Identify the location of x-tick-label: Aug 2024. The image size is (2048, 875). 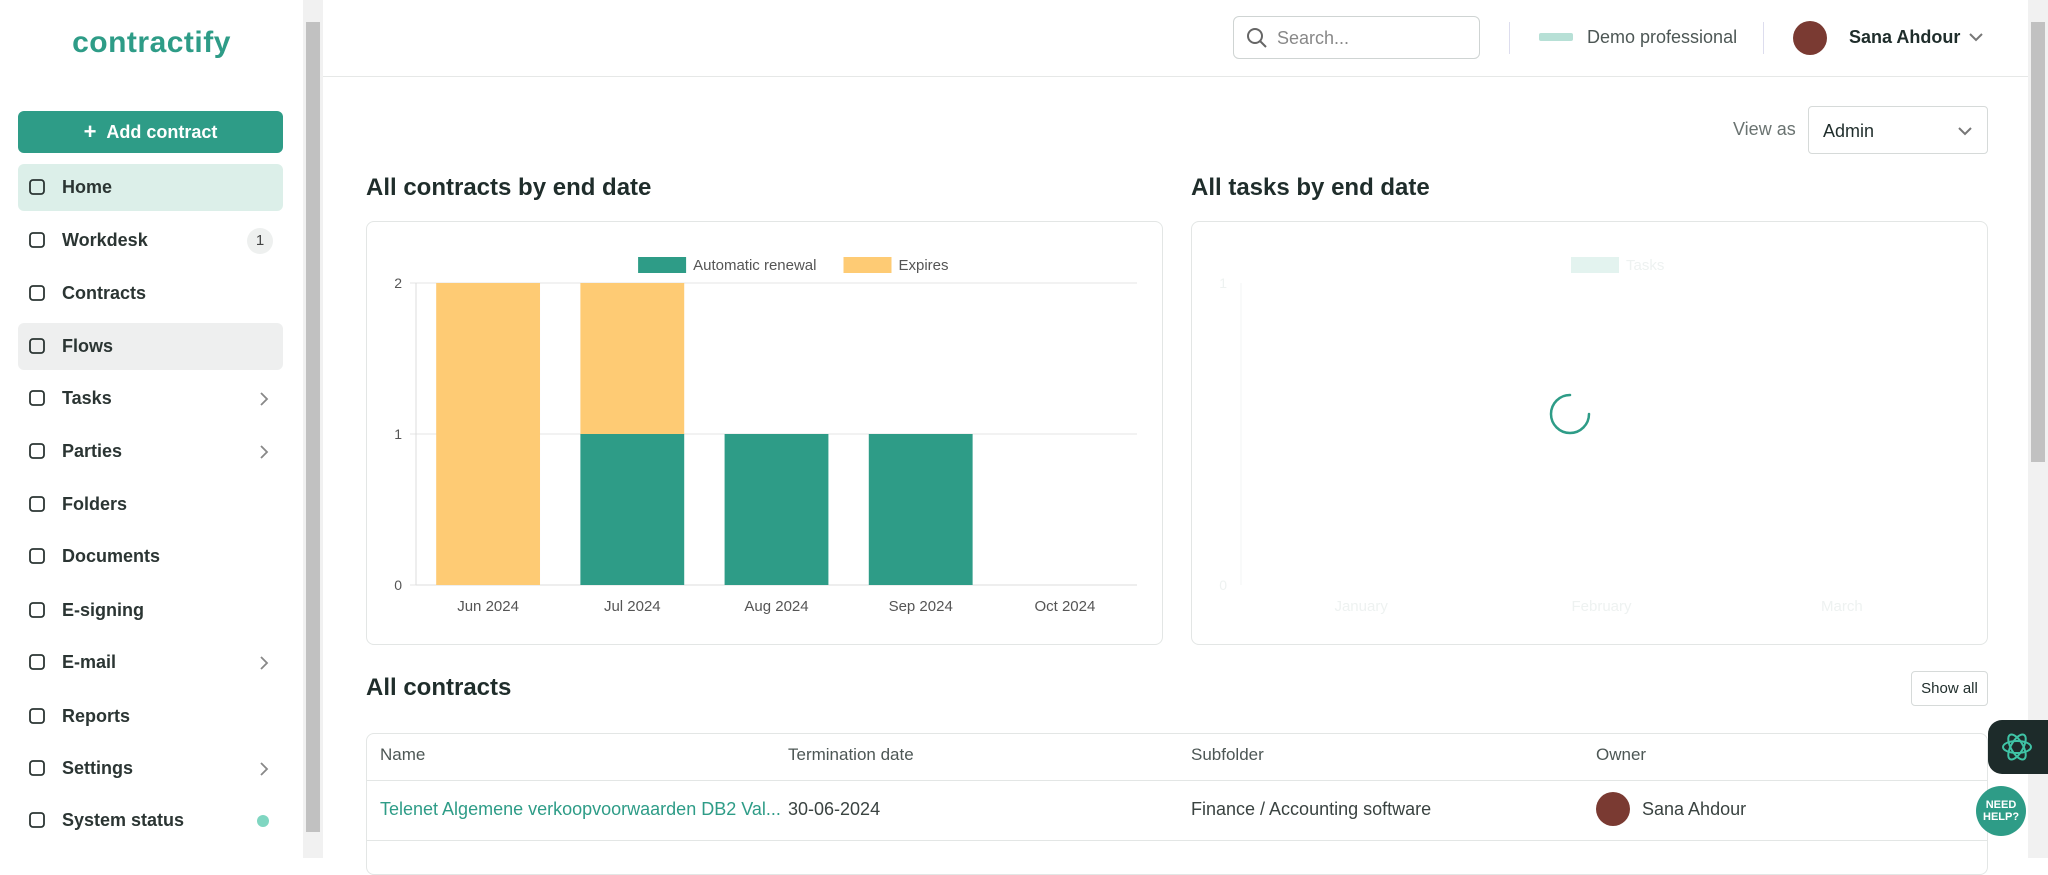
(776, 606).